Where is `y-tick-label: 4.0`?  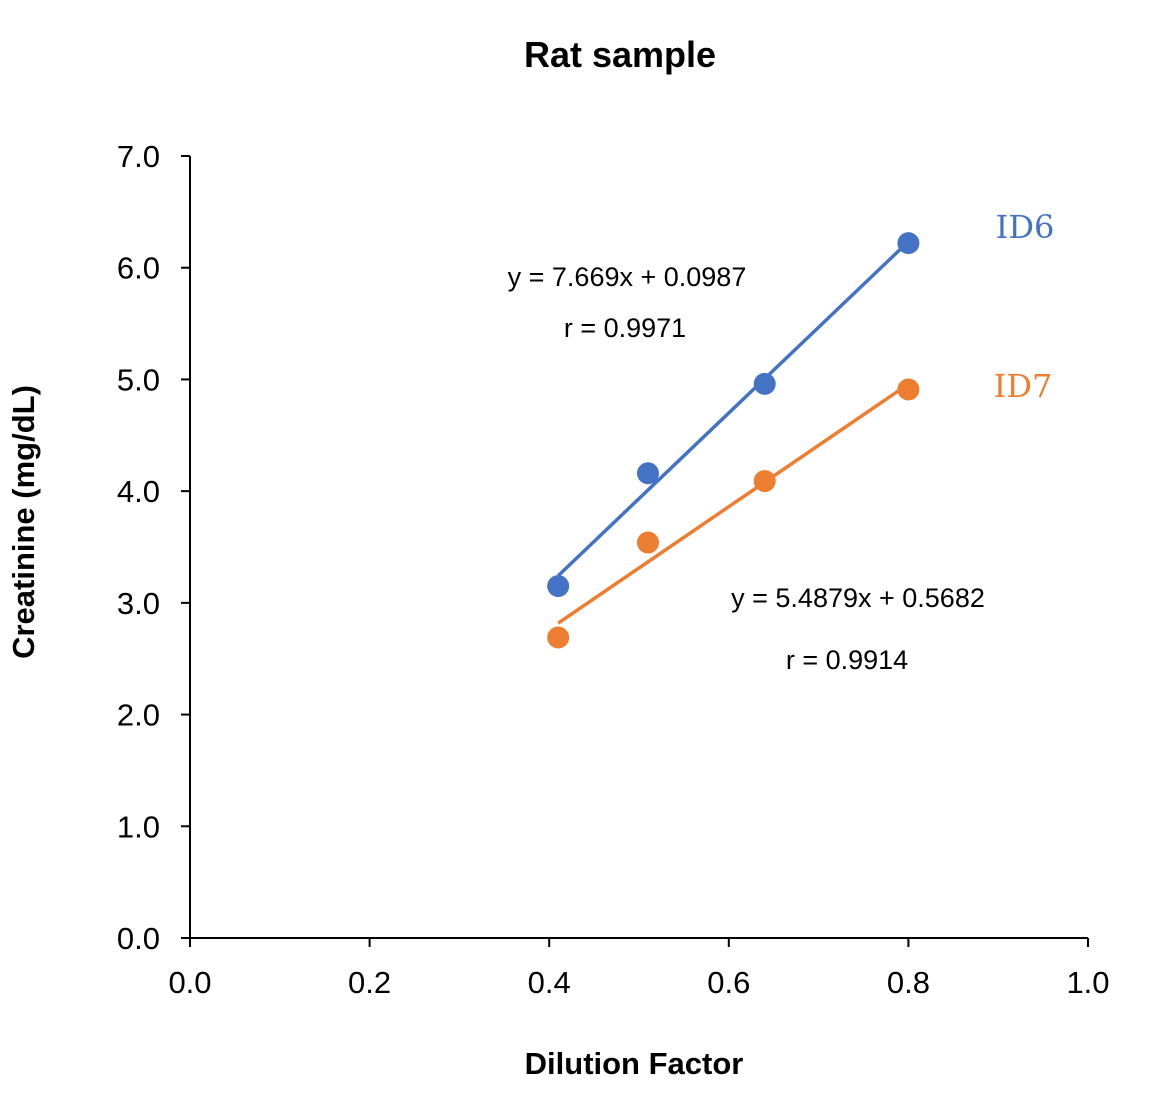 y-tick-label: 4.0 is located at coordinates (138, 491).